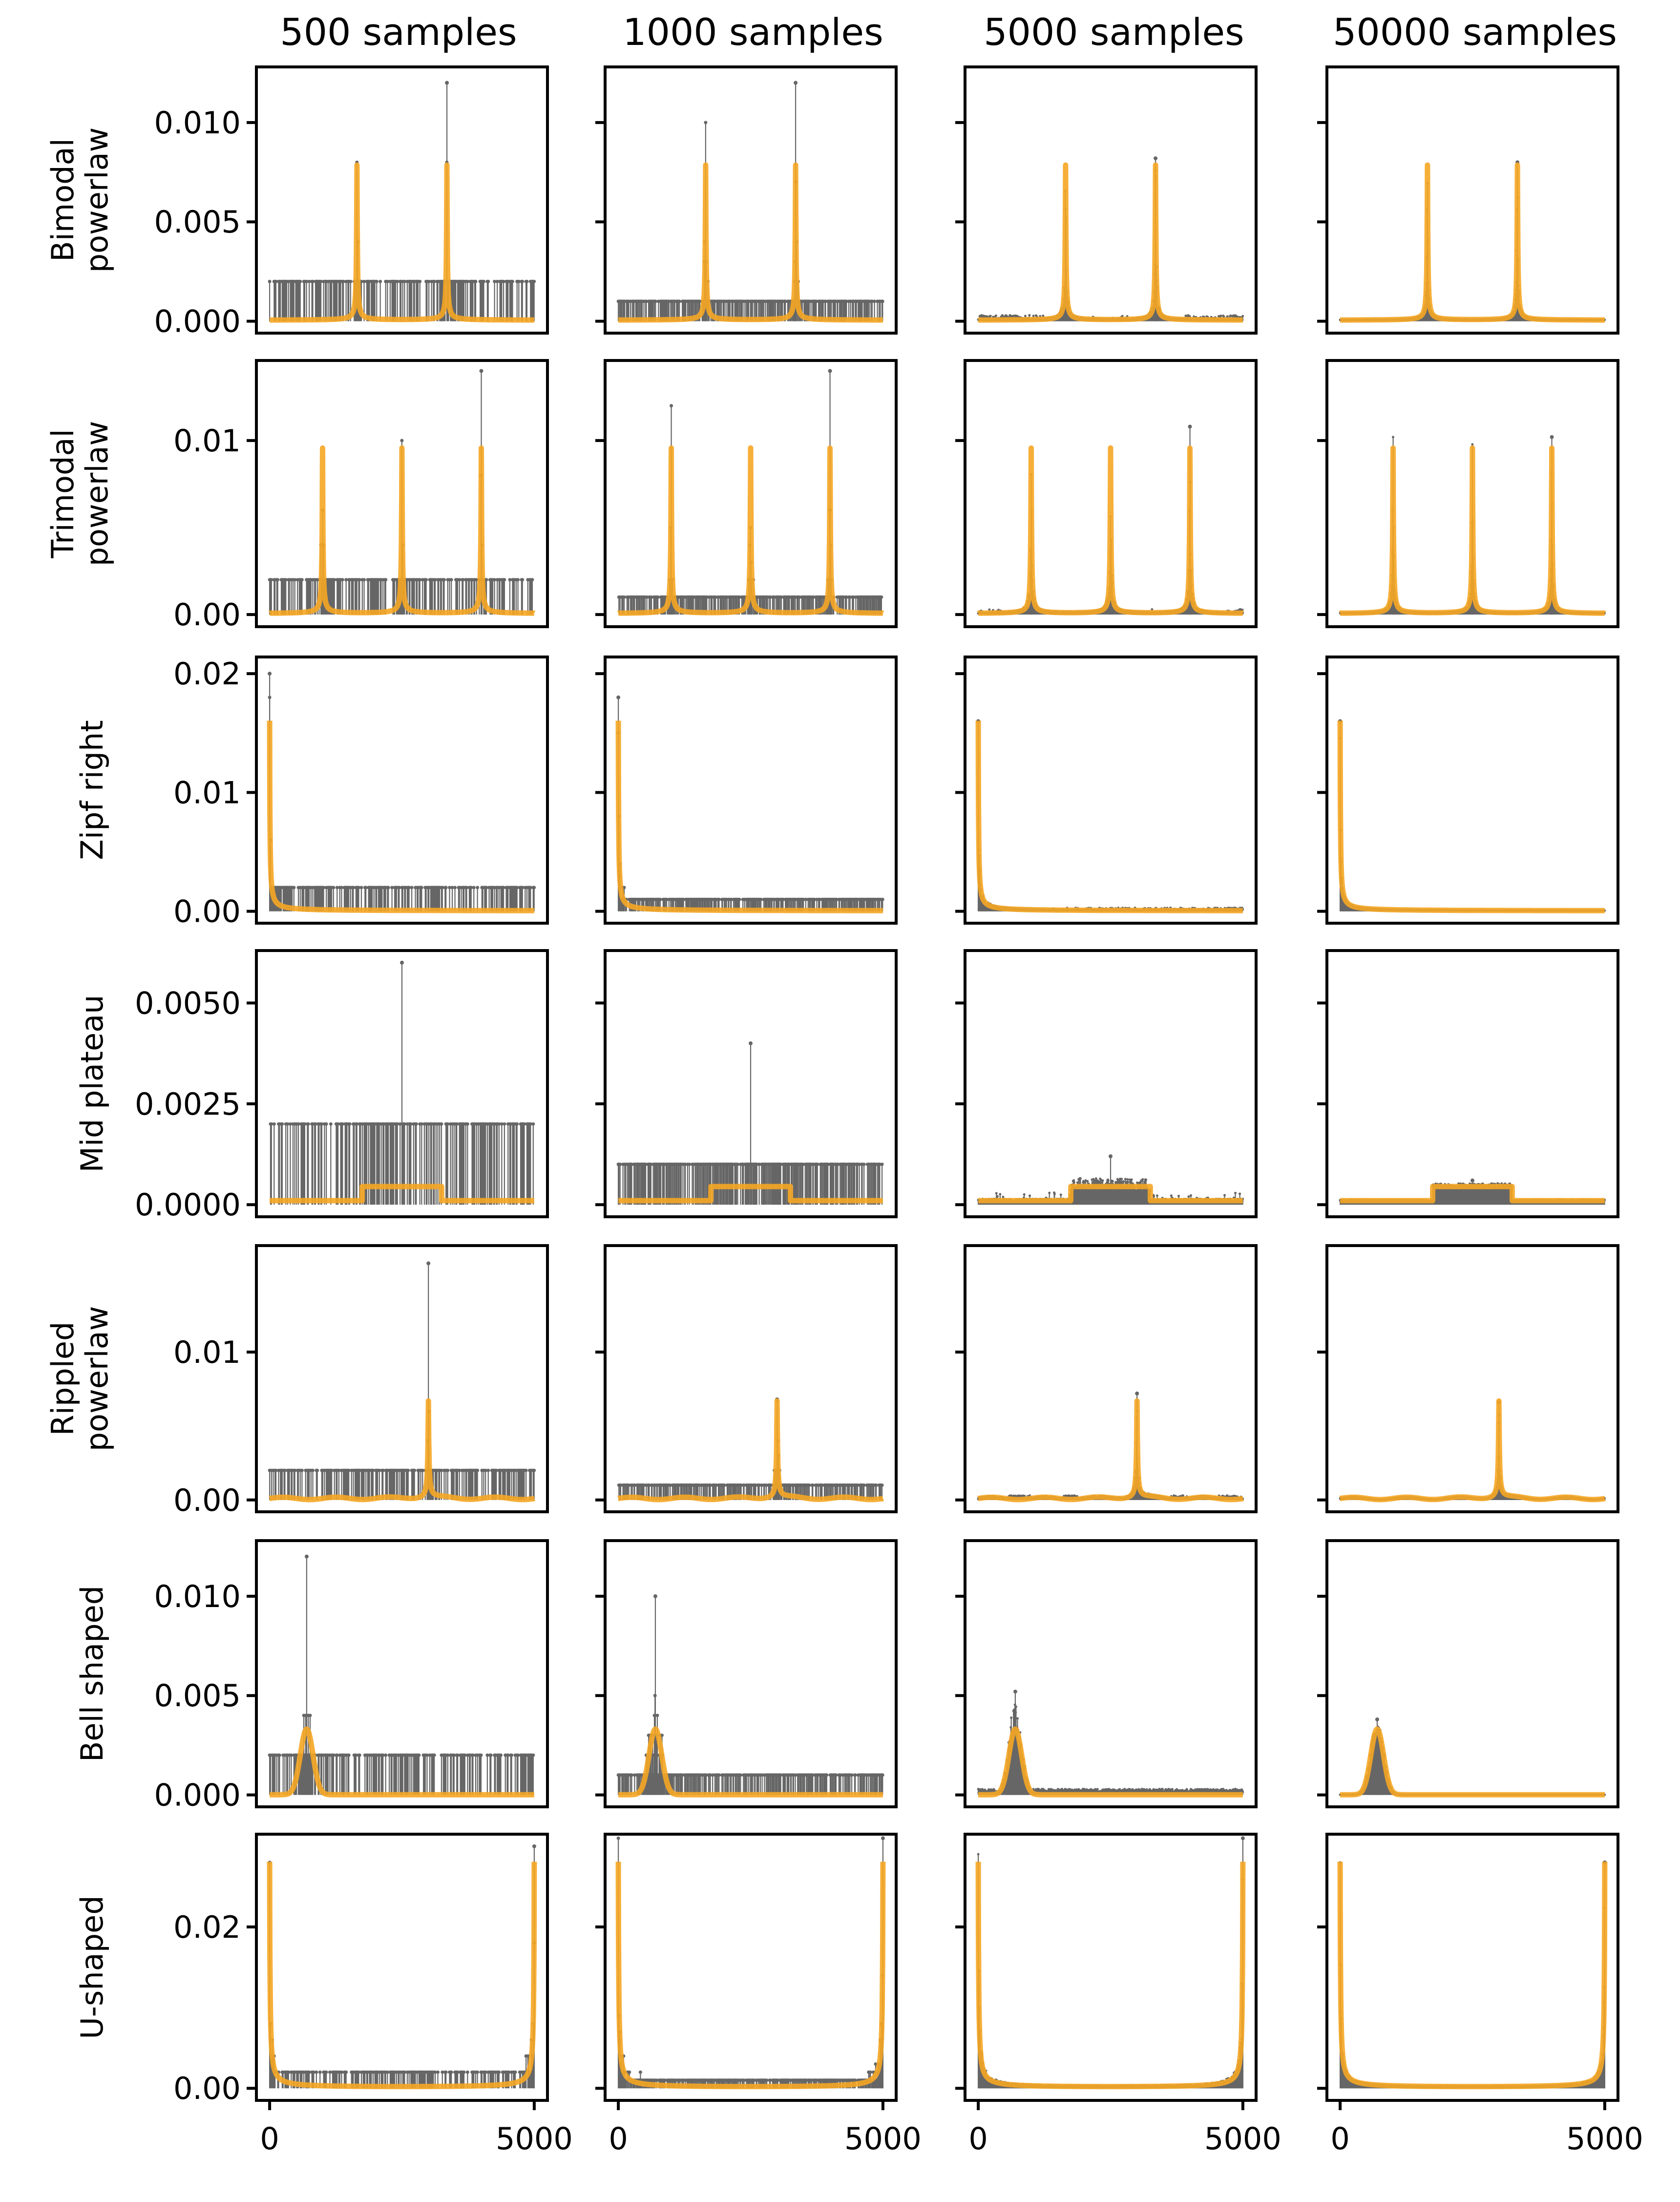  I want to click on row-label: Bimodalpowerlaw, so click(80, 200).